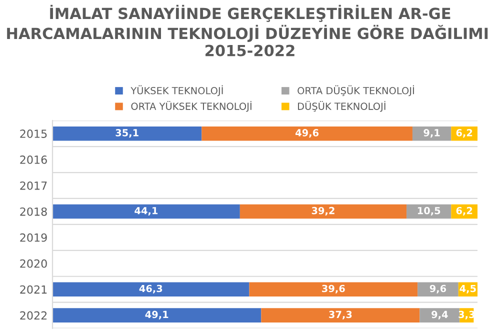 The height and width of the screenshot is (335, 500). What do you see at coordinates (191, 106) in the screenshot?
I see `legend-label: ORTA YÜKSEK TEKNOLOJİ` at bounding box center [191, 106].